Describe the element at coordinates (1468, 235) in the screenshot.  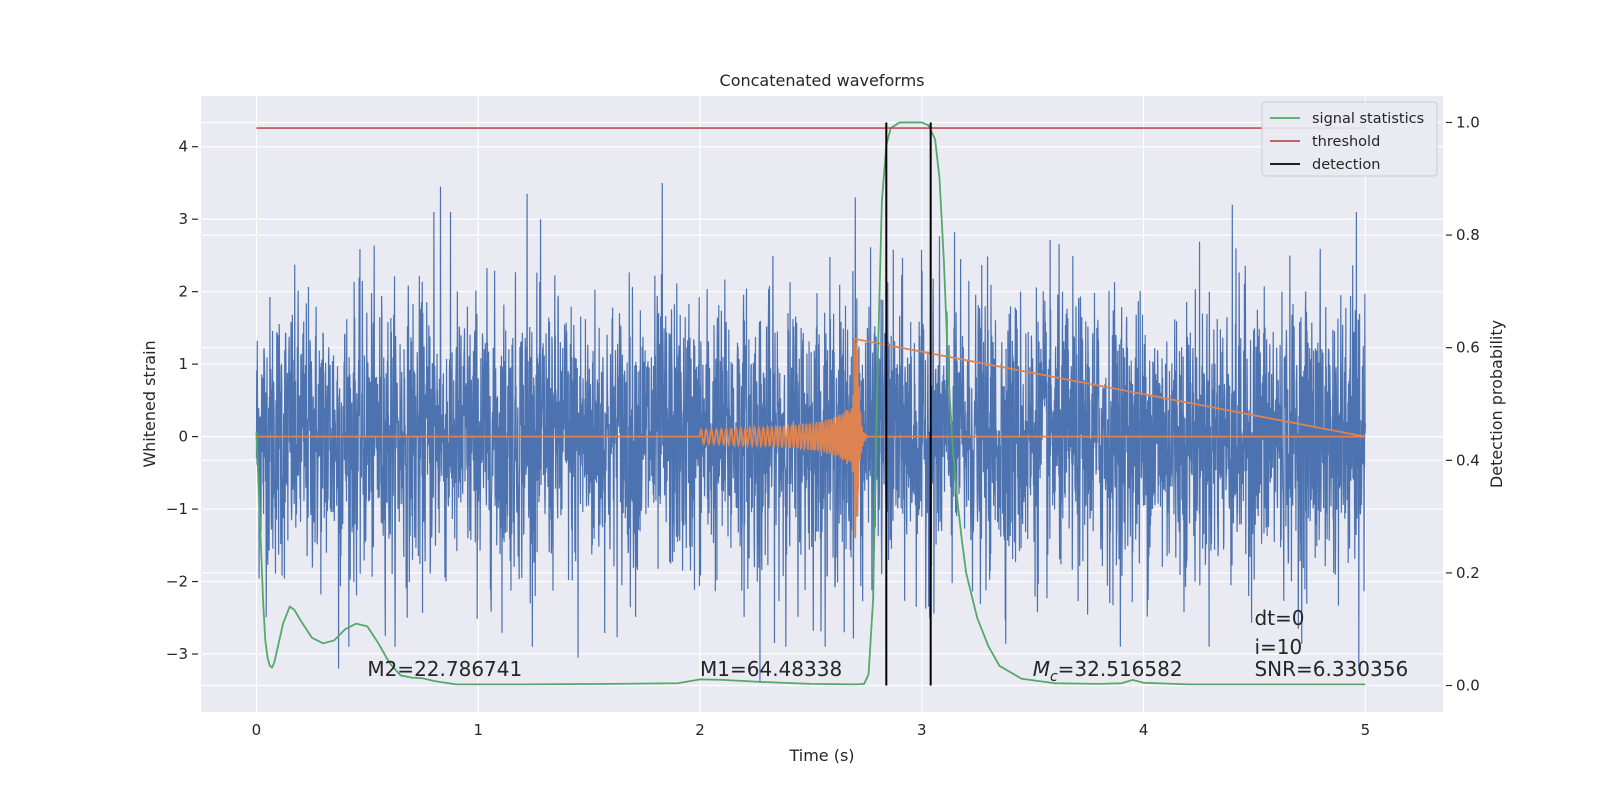
I see `y-right-tick-label: 0.8` at that location.